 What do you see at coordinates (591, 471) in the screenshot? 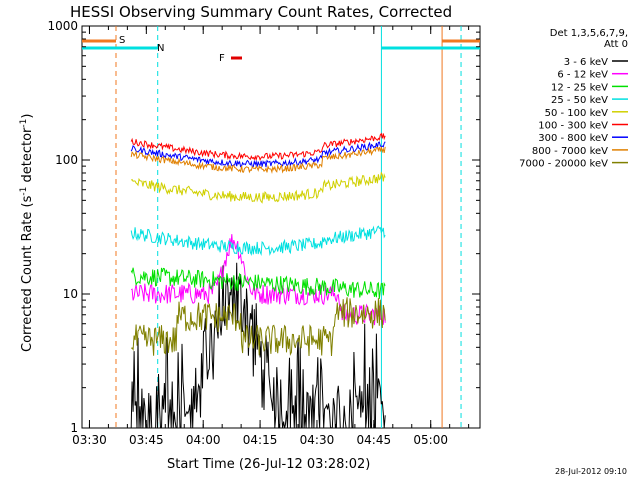
I see `timestamp: 28-Jul-2012 09:10` at bounding box center [591, 471].